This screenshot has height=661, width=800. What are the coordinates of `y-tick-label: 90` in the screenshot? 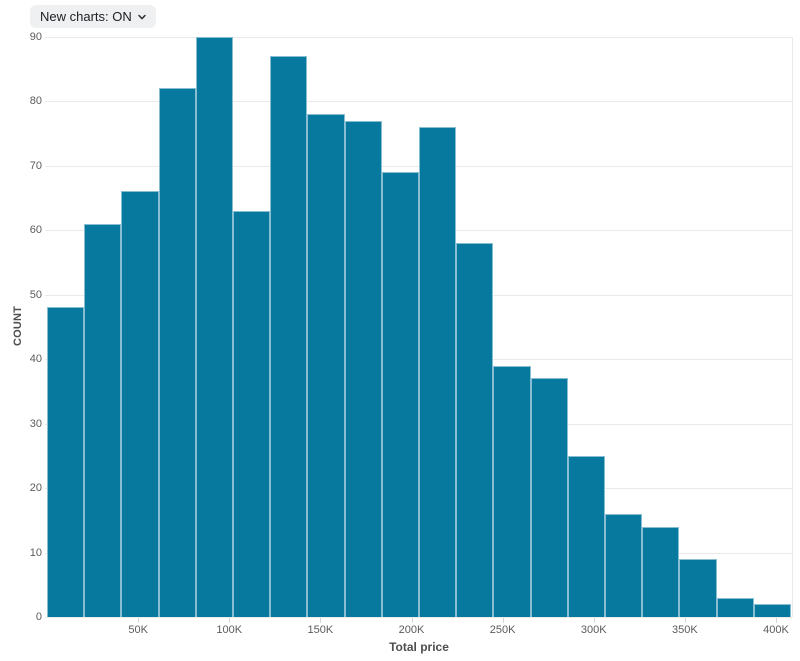 It's located at (35, 36).